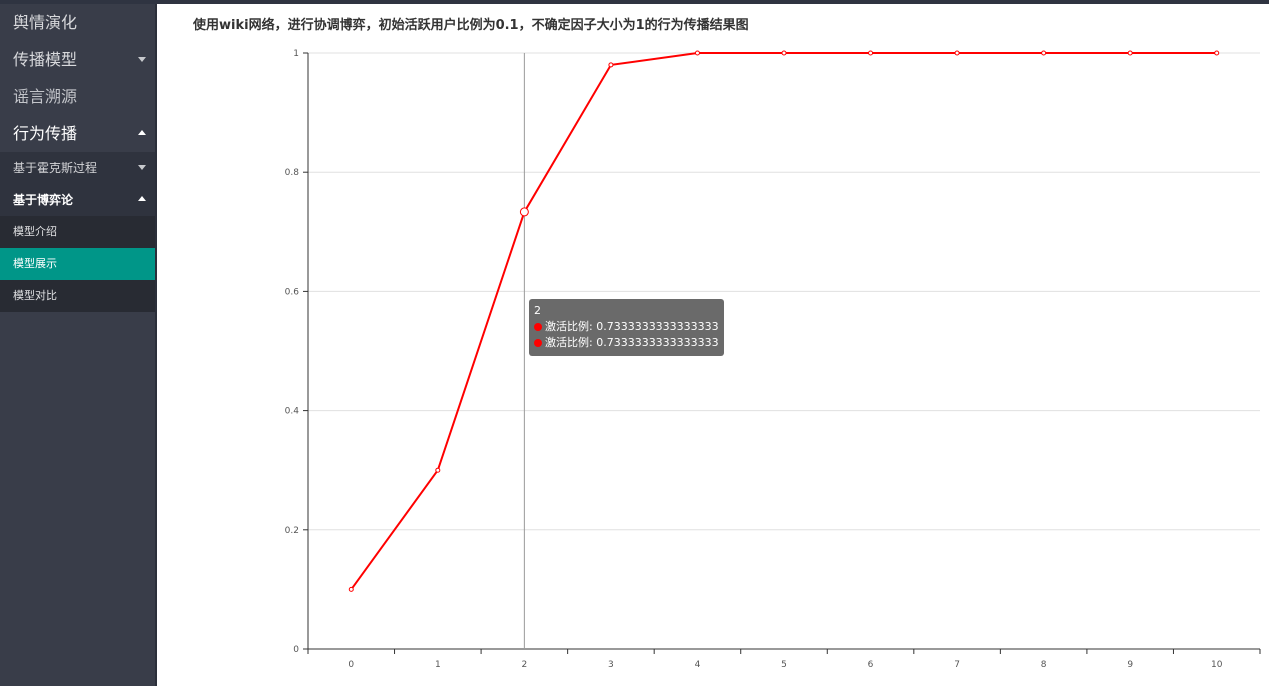  I want to click on x-tick-label: 6, so click(871, 665).